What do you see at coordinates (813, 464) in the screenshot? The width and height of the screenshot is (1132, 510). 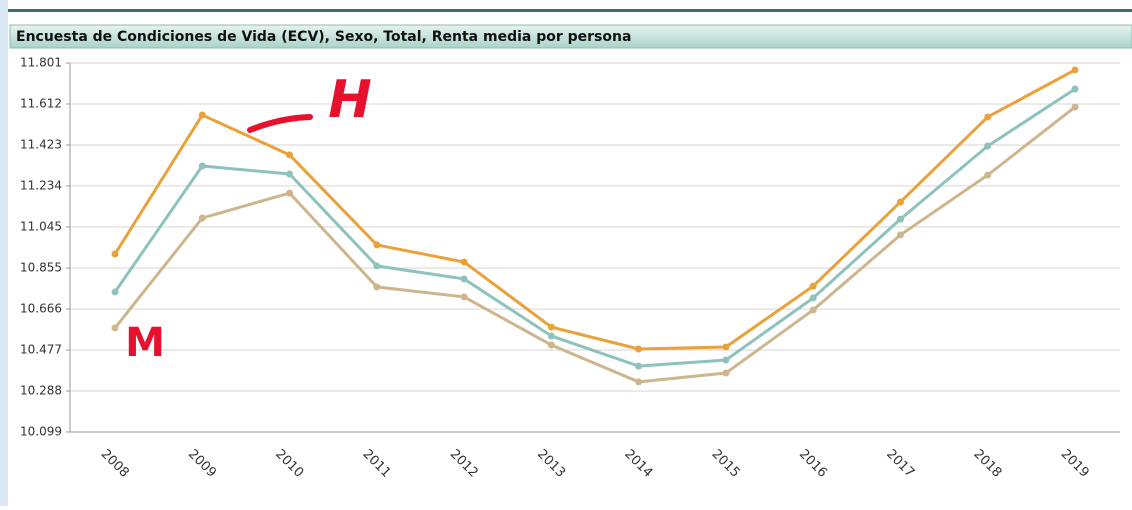 I see `x-tick-label: 2016` at bounding box center [813, 464].